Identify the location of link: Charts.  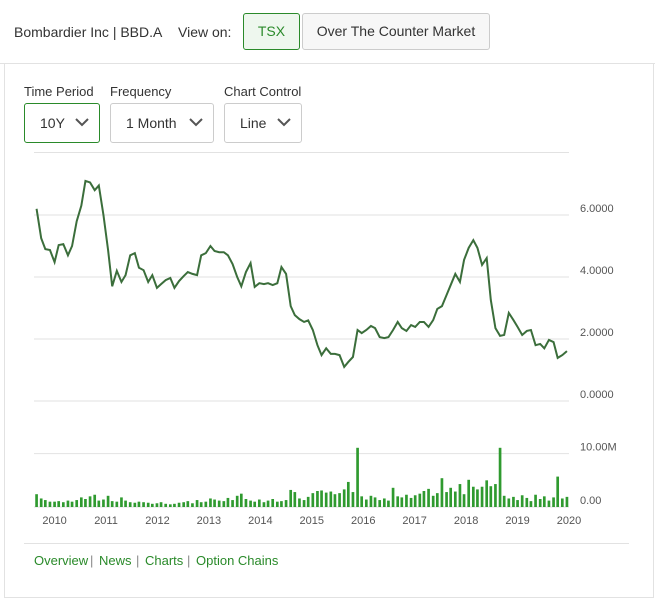
(164, 560).